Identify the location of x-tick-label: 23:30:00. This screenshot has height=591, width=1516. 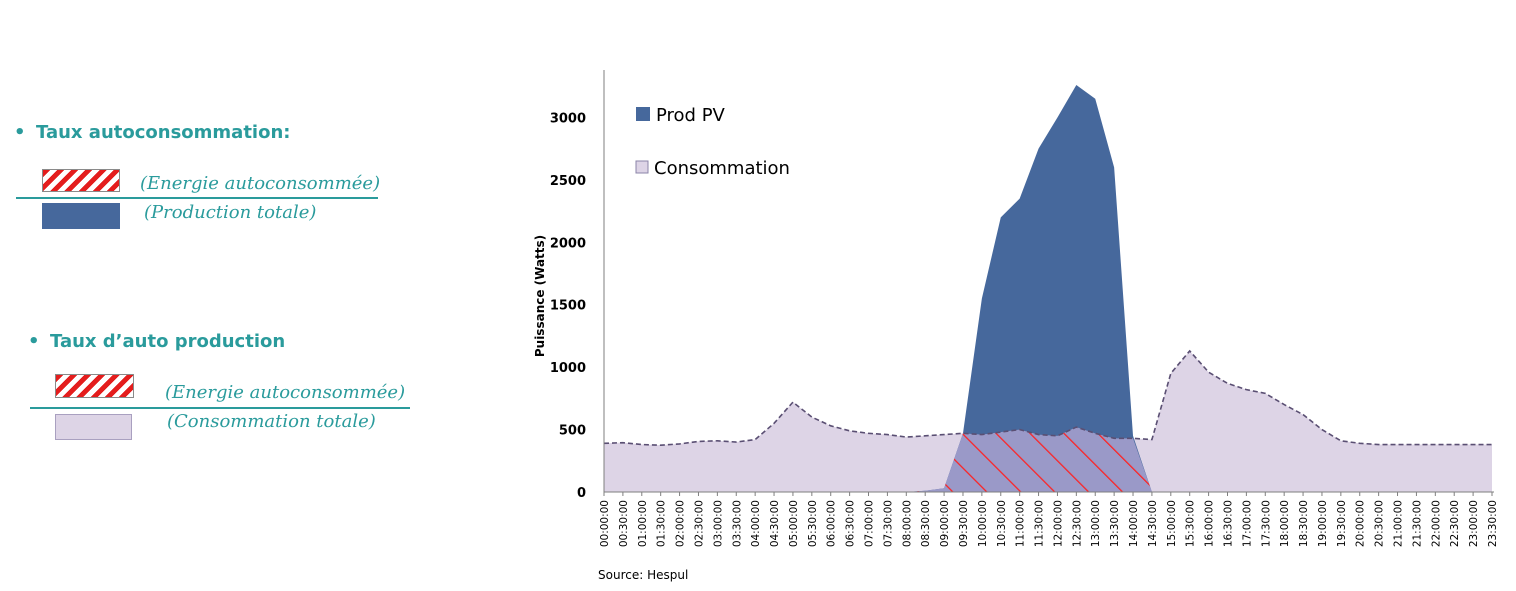
(1493, 523).